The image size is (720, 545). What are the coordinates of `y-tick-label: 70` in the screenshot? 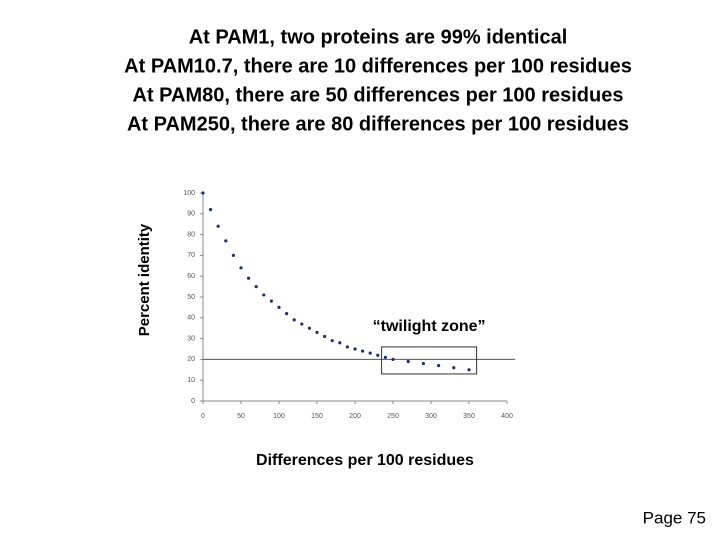 It's located at (191, 255).